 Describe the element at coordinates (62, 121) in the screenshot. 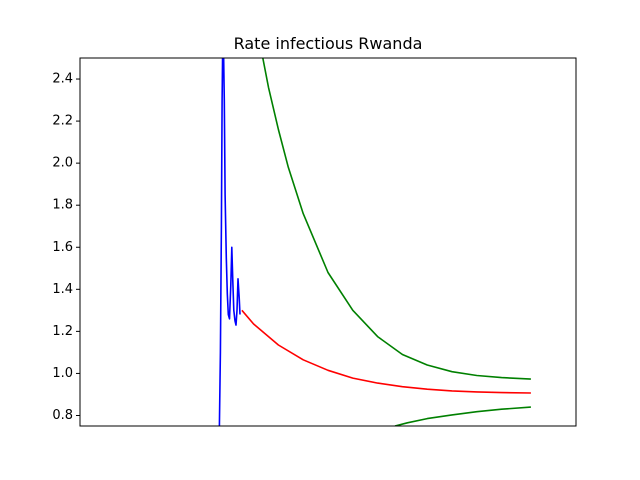

I see `y-tick-label: 2.2` at that location.